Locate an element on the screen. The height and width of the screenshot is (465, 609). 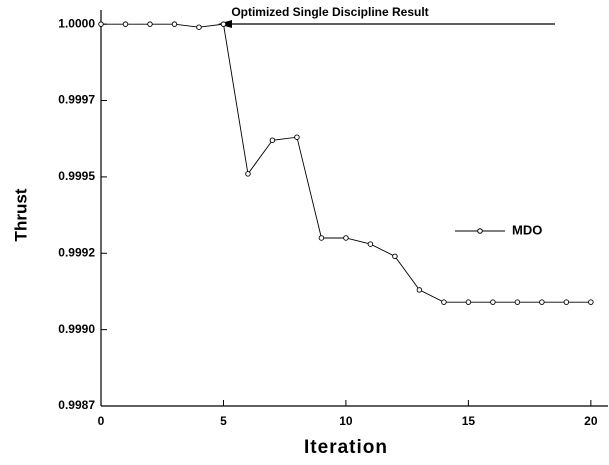
y-tick-label: 0.9997 is located at coordinates (76, 100).